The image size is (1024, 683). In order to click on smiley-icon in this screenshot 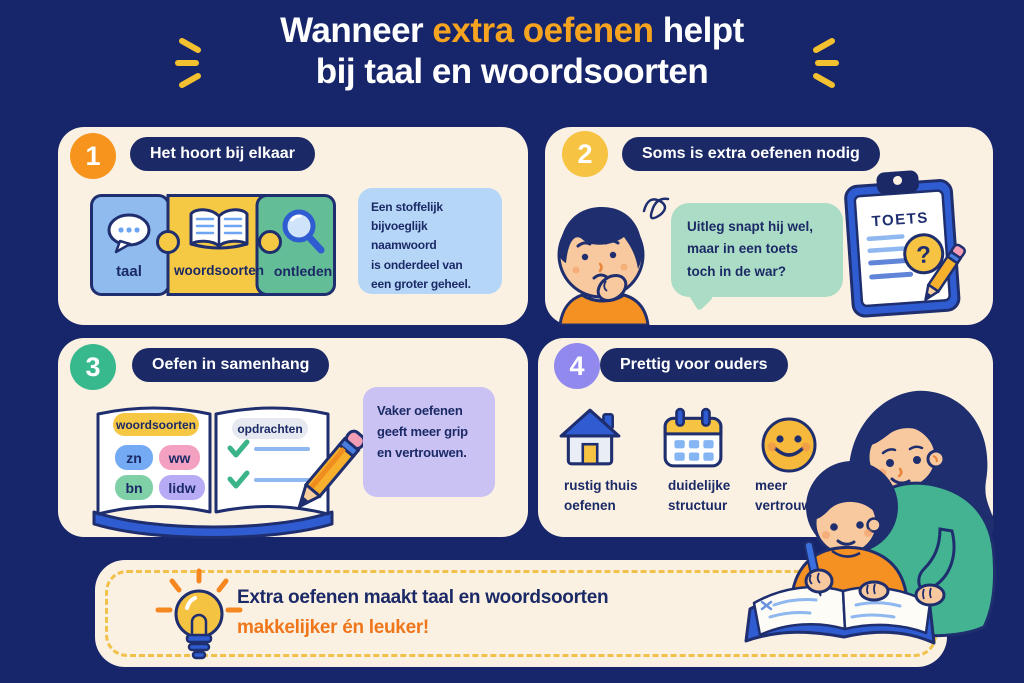, I will do `click(789, 445)`.